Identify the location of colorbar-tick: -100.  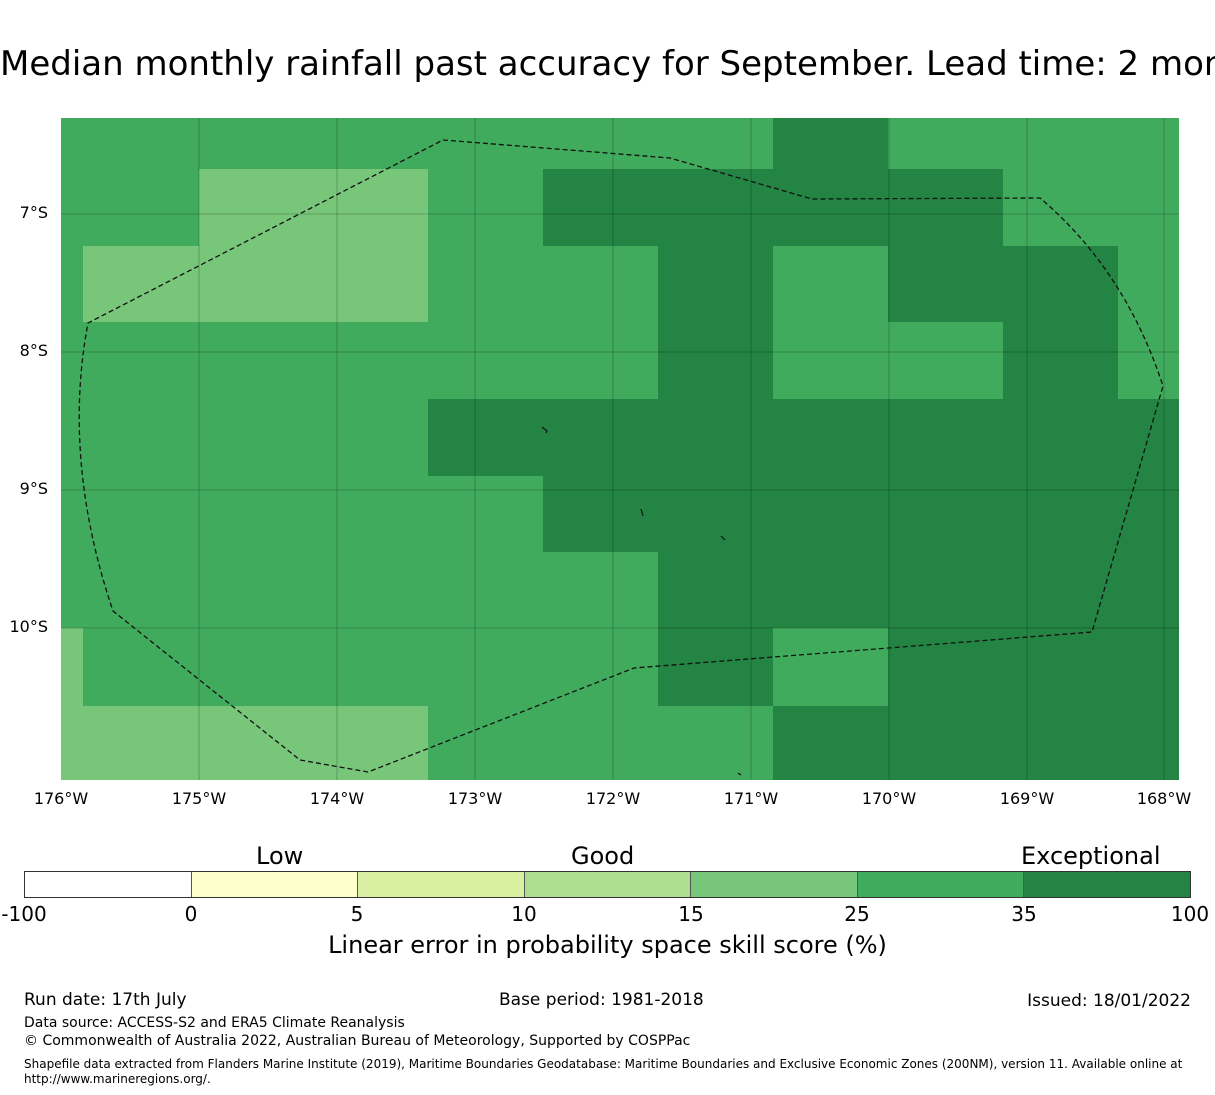
(24, 914).